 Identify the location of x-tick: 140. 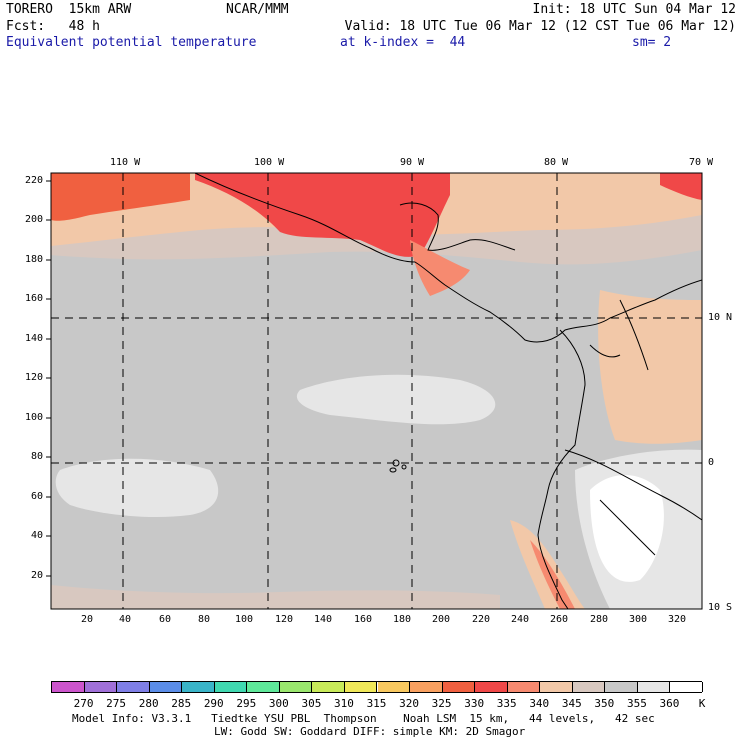
(323, 619).